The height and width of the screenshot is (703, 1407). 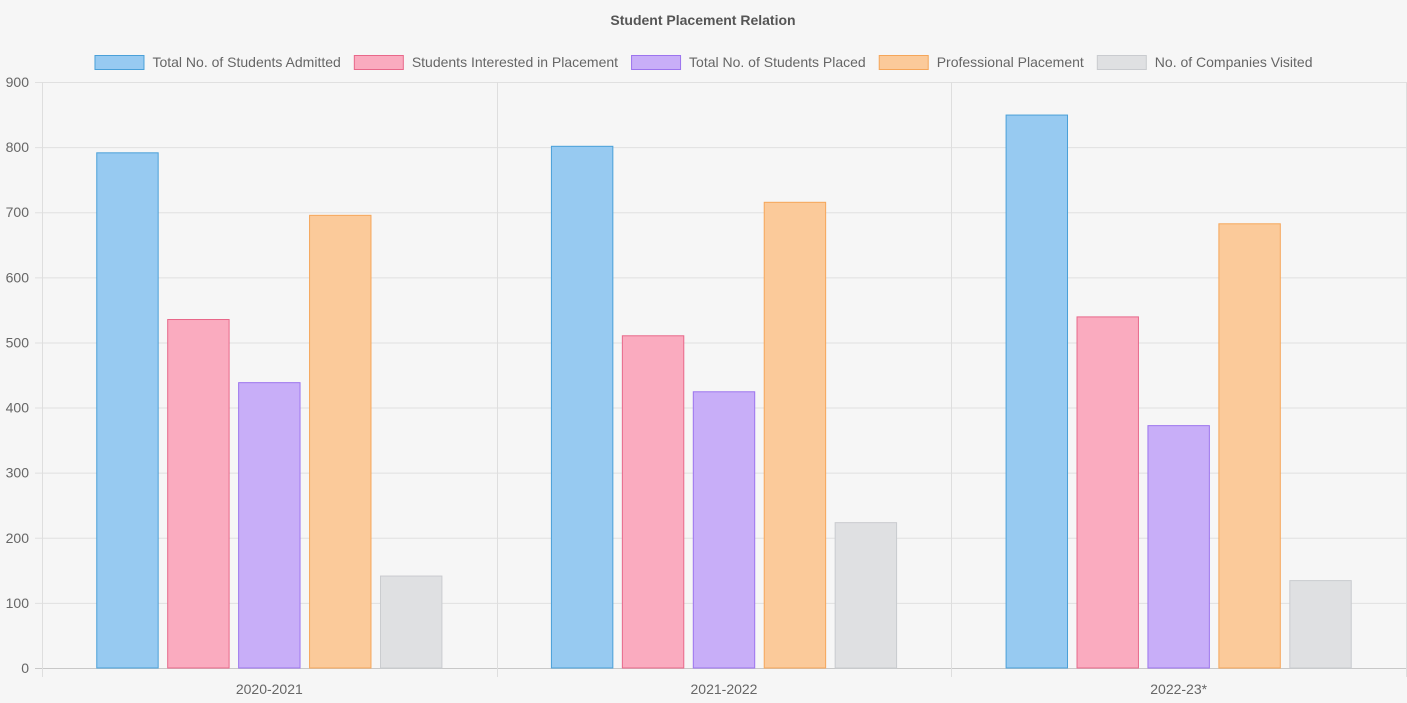 I want to click on legend-label: Students Interested in Placement, so click(x=515, y=62).